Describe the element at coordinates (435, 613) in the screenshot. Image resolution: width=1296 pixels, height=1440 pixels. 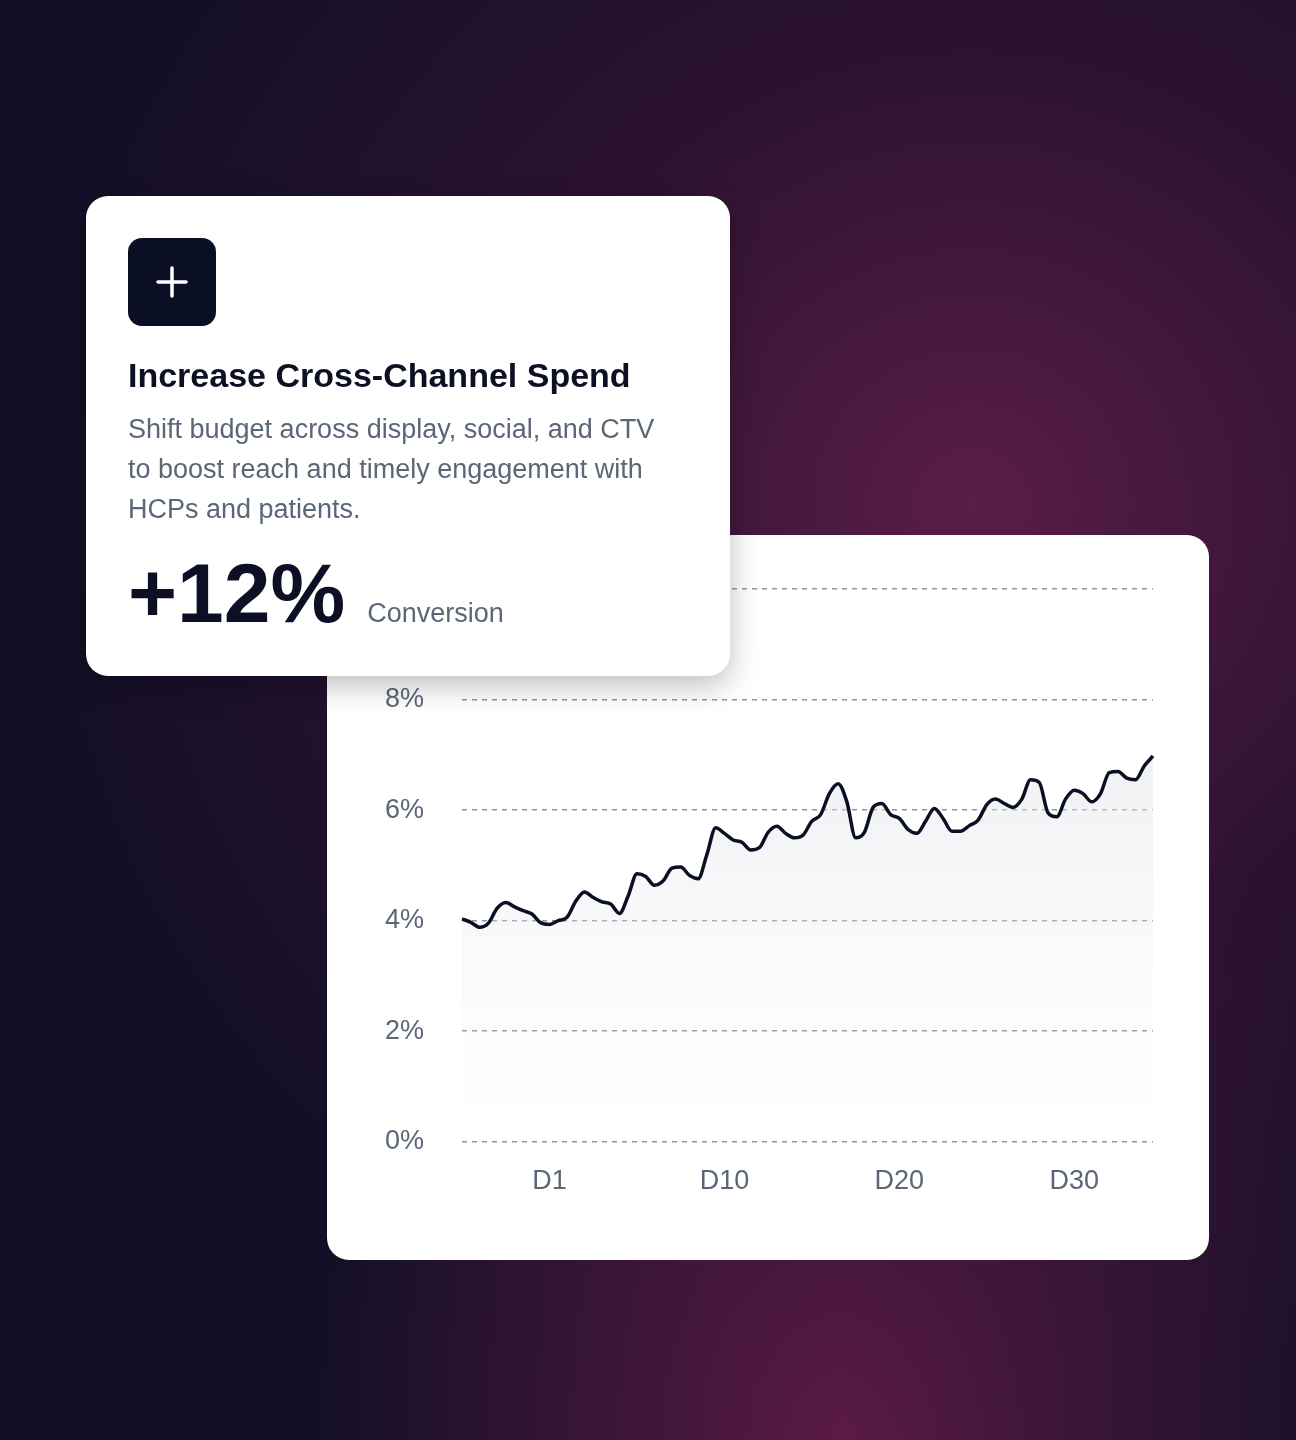
I see `annotation: Conversion` at that location.